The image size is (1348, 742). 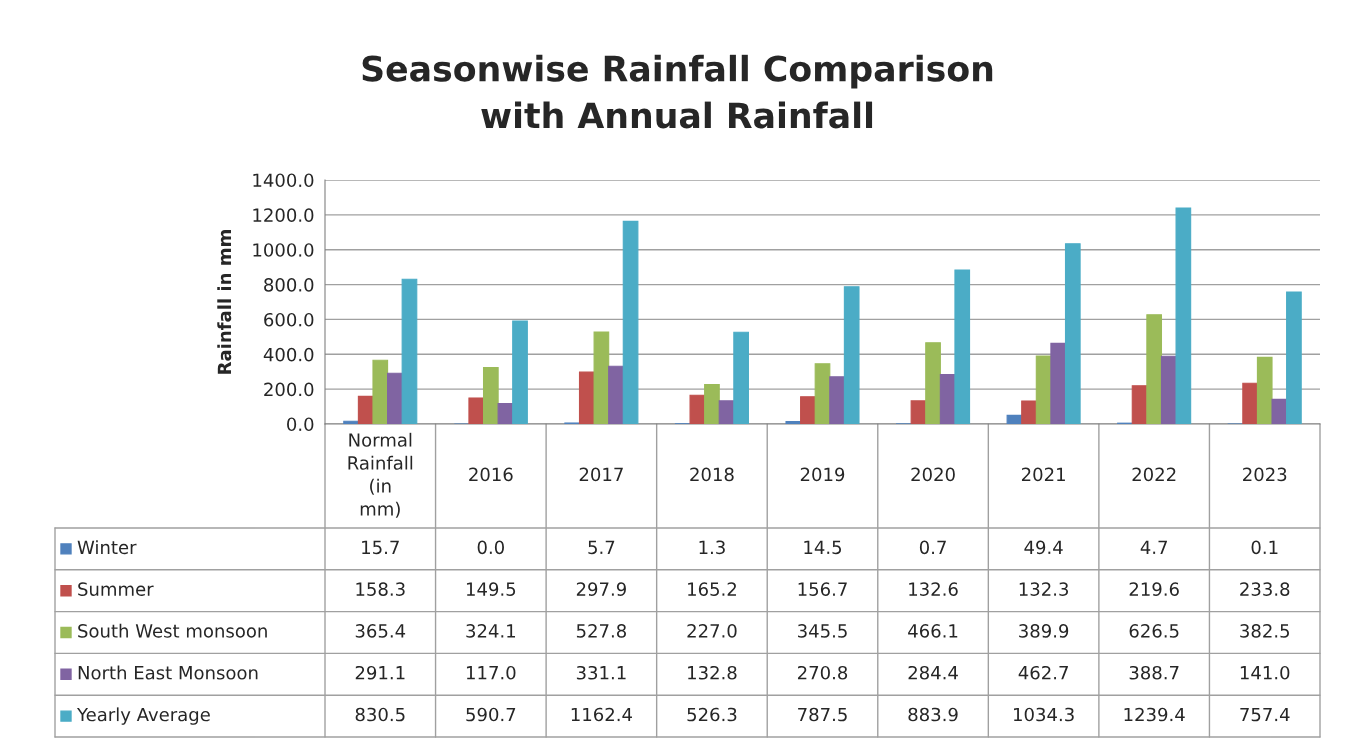 I want to click on data-label: 270.8, so click(x=822, y=672).